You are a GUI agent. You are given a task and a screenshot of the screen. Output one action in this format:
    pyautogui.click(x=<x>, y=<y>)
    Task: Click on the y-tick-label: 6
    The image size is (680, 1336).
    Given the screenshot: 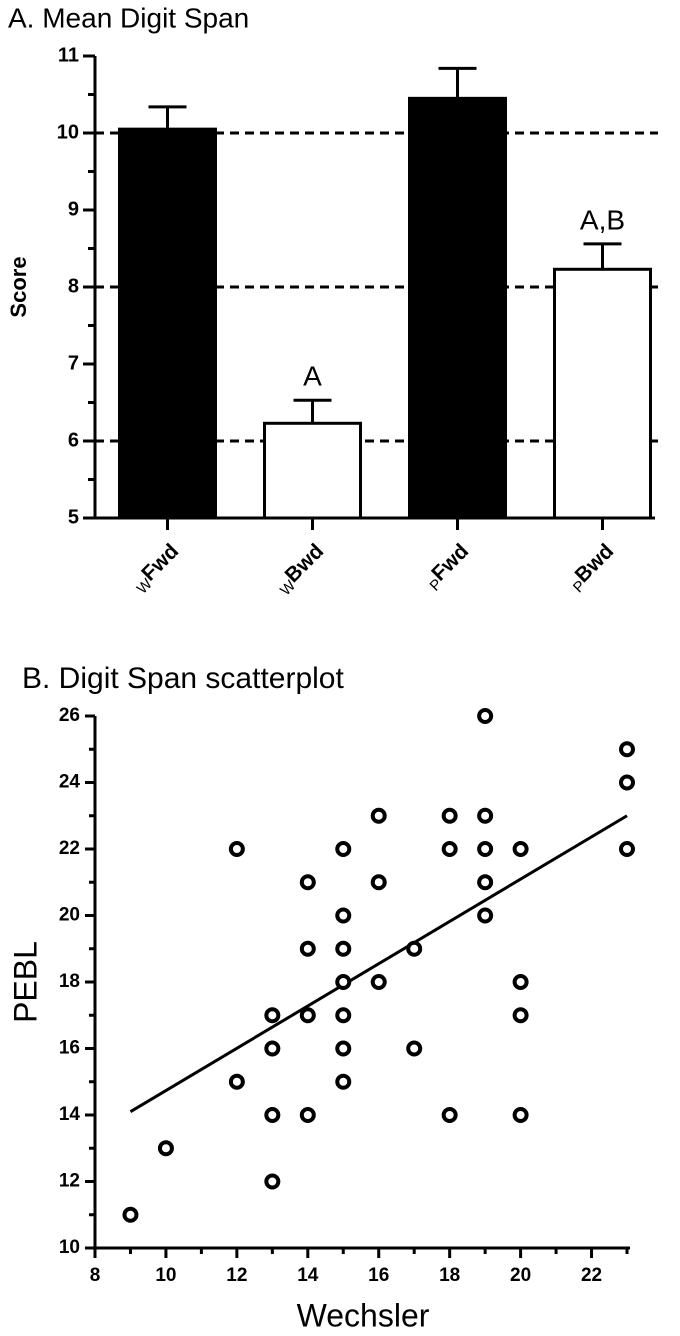 What is the action you would take?
    pyautogui.click(x=73, y=440)
    